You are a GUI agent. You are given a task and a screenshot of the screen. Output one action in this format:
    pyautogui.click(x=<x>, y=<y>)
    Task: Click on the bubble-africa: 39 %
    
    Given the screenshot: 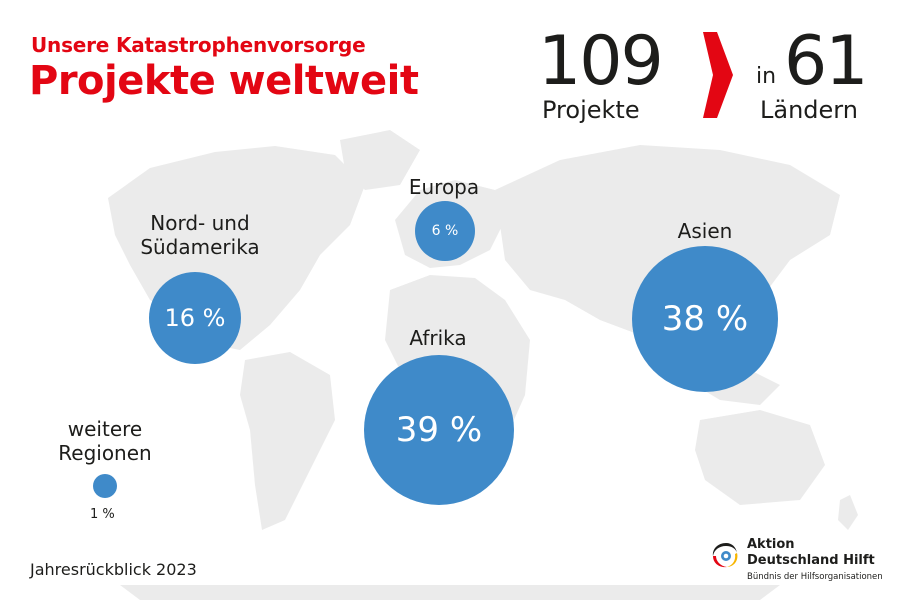 What is the action you would take?
    pyautogui.click(x=439, y=430)
    